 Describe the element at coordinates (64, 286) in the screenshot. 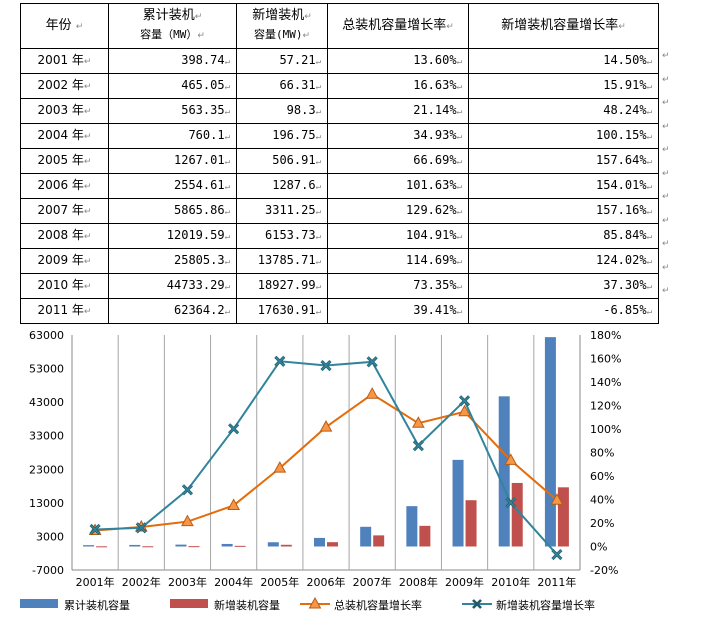

I see `year-cell: 2010 年↵` at that location.